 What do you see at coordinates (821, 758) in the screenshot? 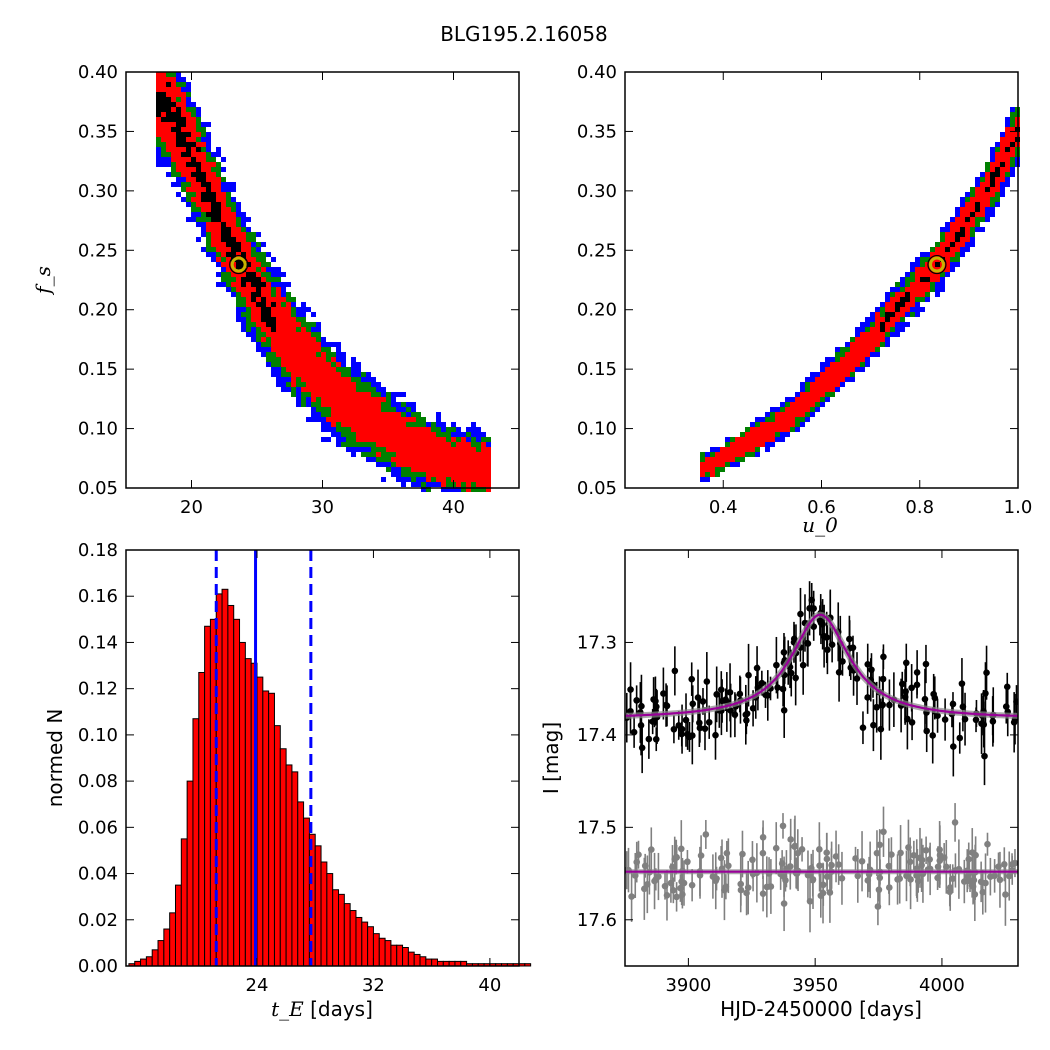
I see `tick-marks` at bounding box center [821, 758].